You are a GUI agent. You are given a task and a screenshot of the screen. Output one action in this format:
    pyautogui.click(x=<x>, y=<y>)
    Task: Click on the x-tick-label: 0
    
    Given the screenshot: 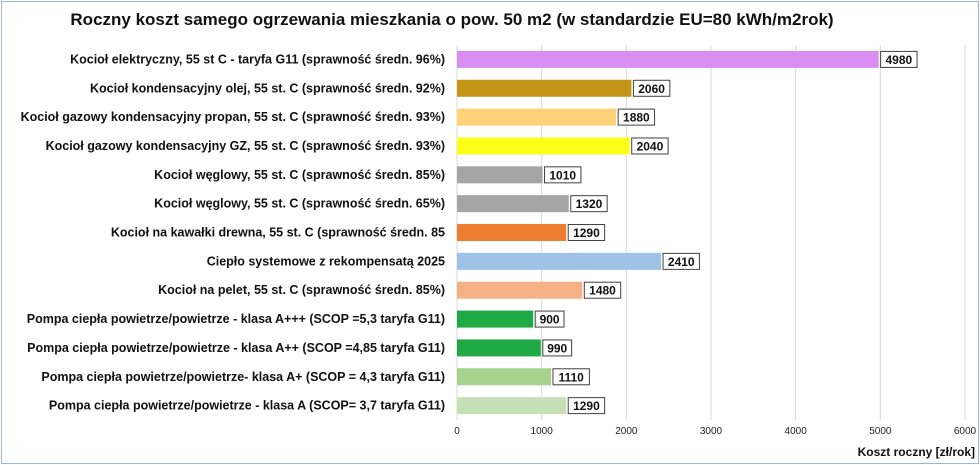 What is the action you would take?
    pyautogui.click(x=457, y=431)
    